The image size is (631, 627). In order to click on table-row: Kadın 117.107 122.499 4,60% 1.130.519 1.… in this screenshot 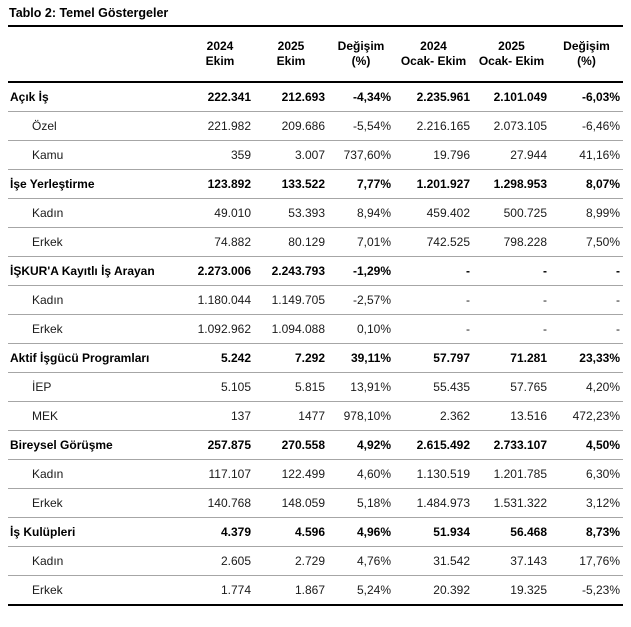, I will do `click(315, 474)`.